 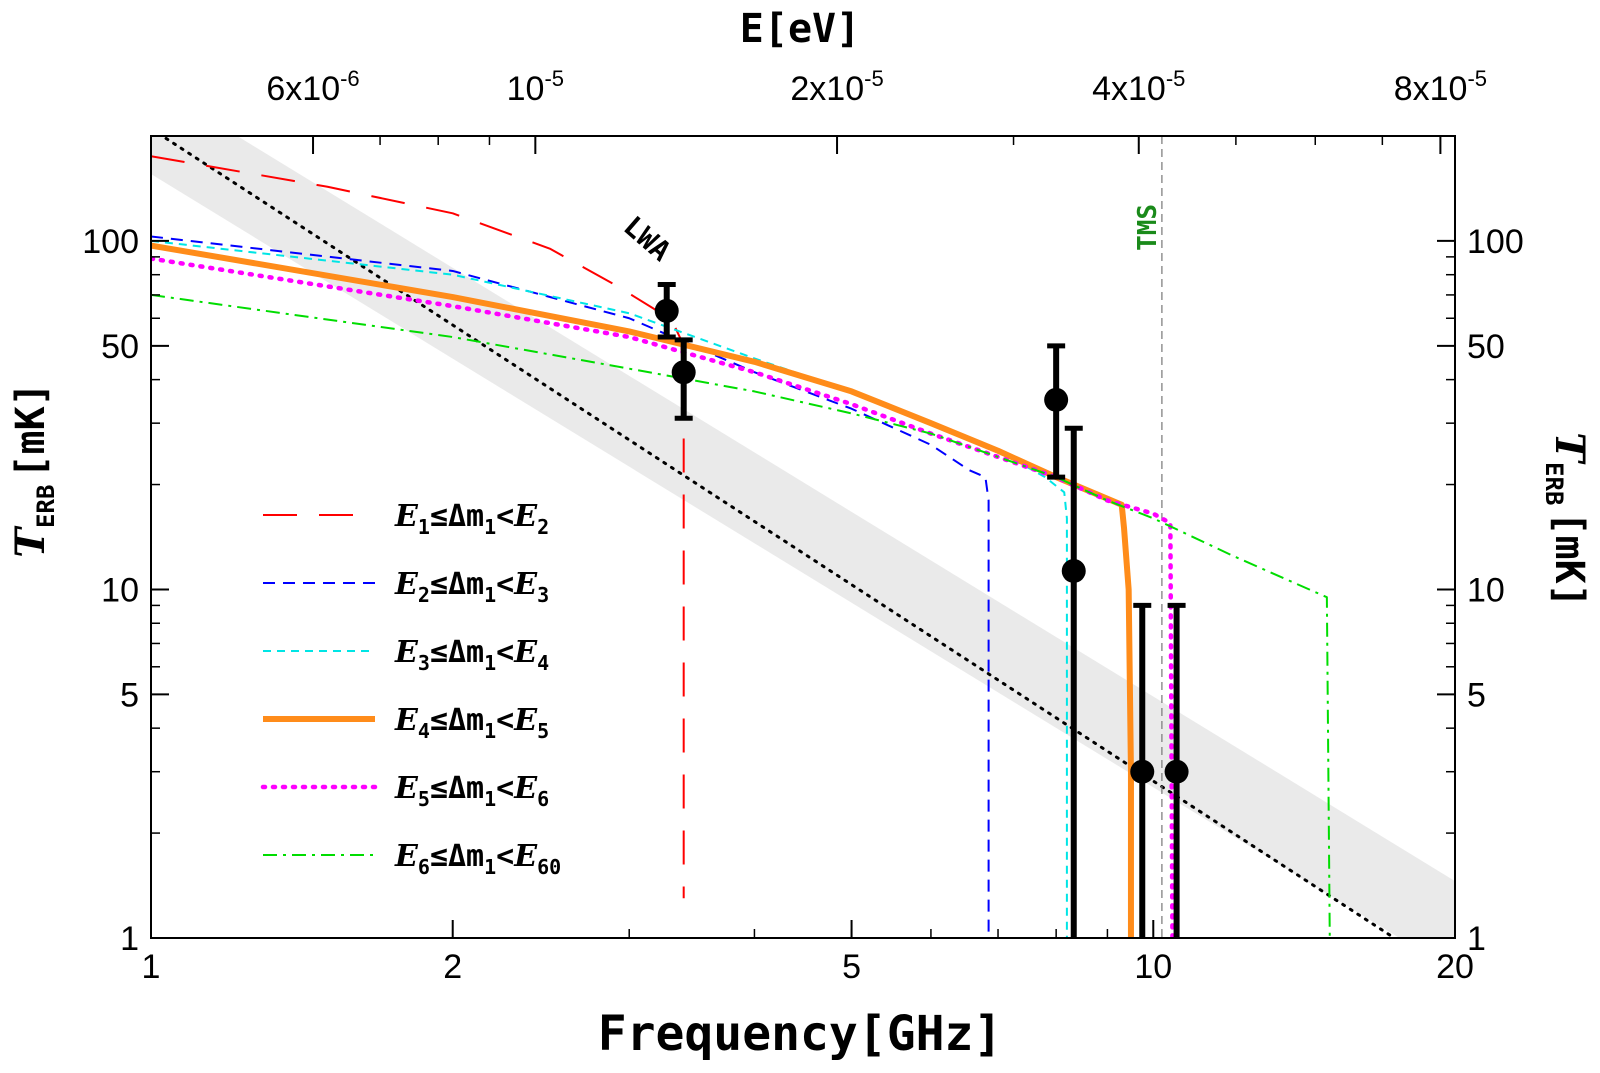 I want to click on y-tick-label-right: 100, so click(x=1495, y=242).